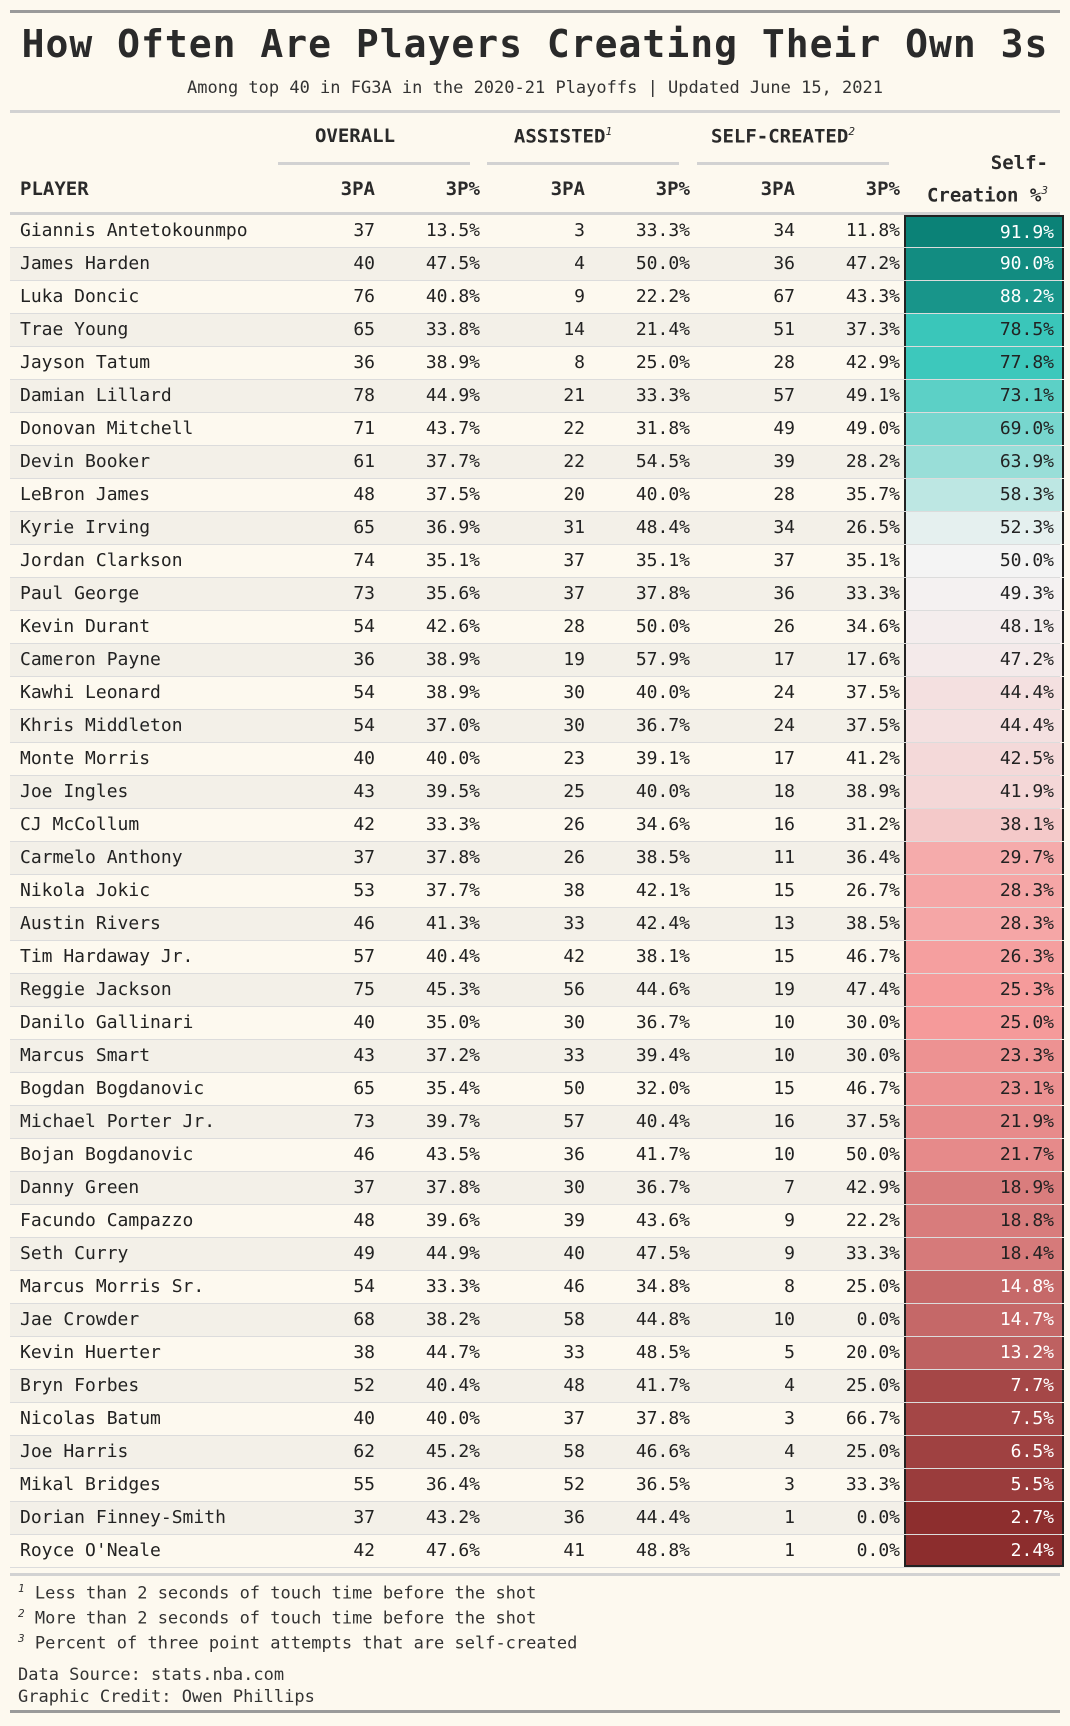 Image resolution: width=1070 pixels, height=1726 pixels. I want to click on assisted-3pa-cell: 33, so click(574, 1352).